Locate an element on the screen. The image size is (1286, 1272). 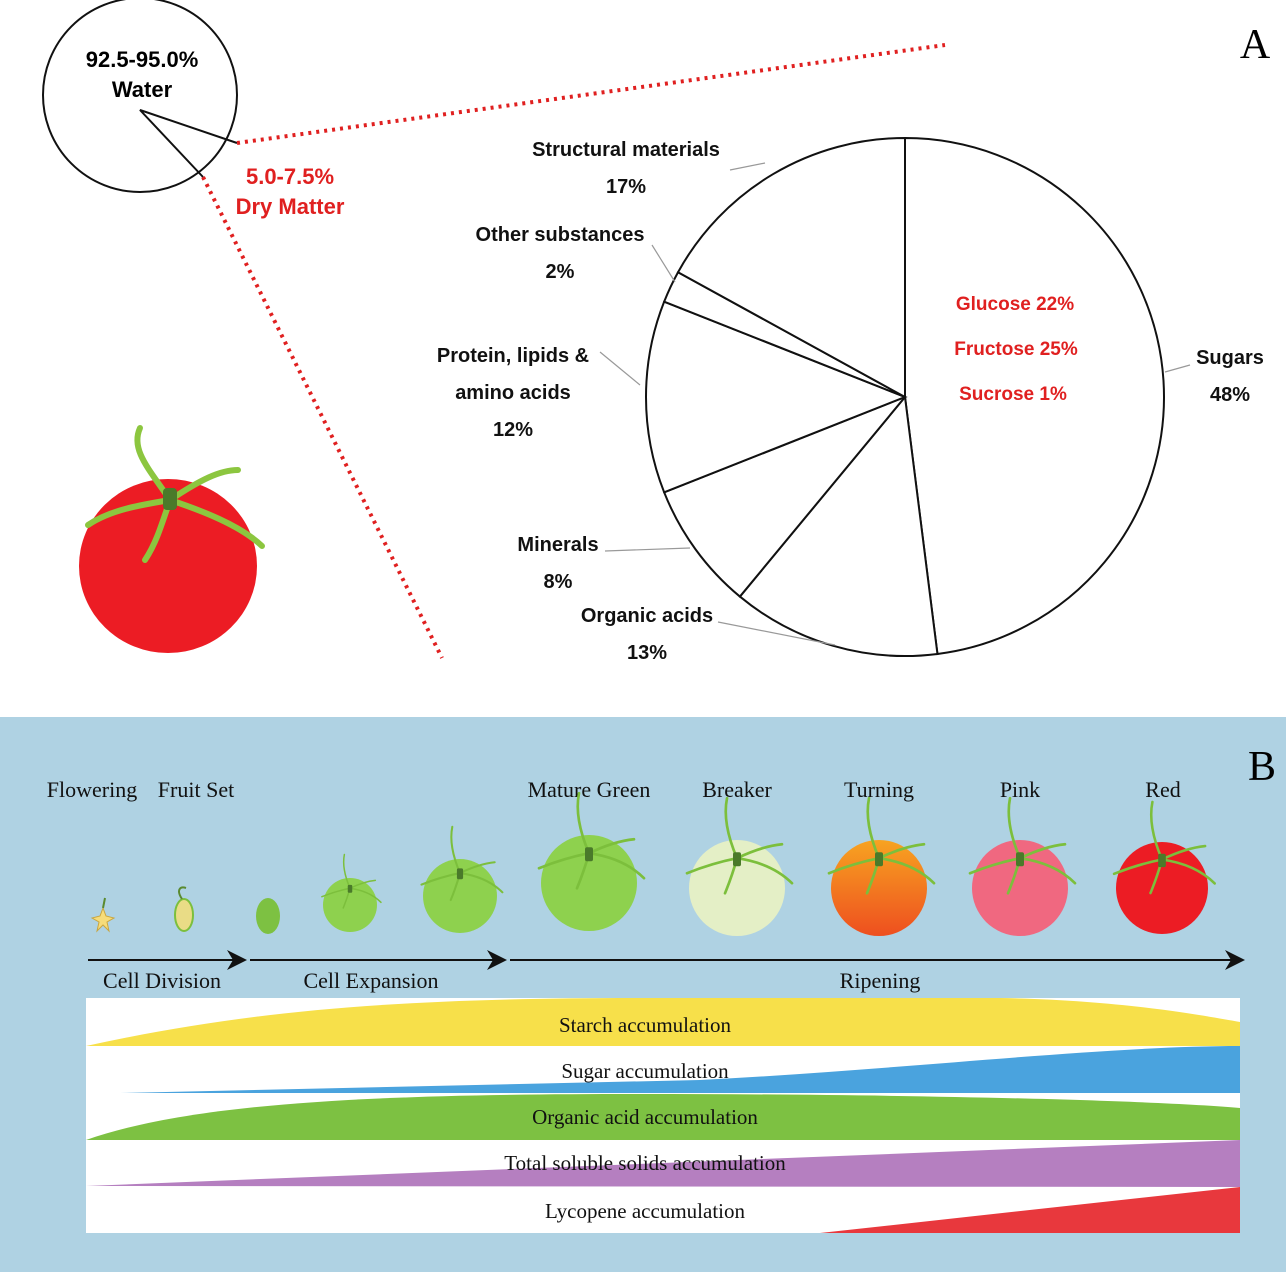
dry-matter-name: Dry Matter is located at coordinates (290, 207).